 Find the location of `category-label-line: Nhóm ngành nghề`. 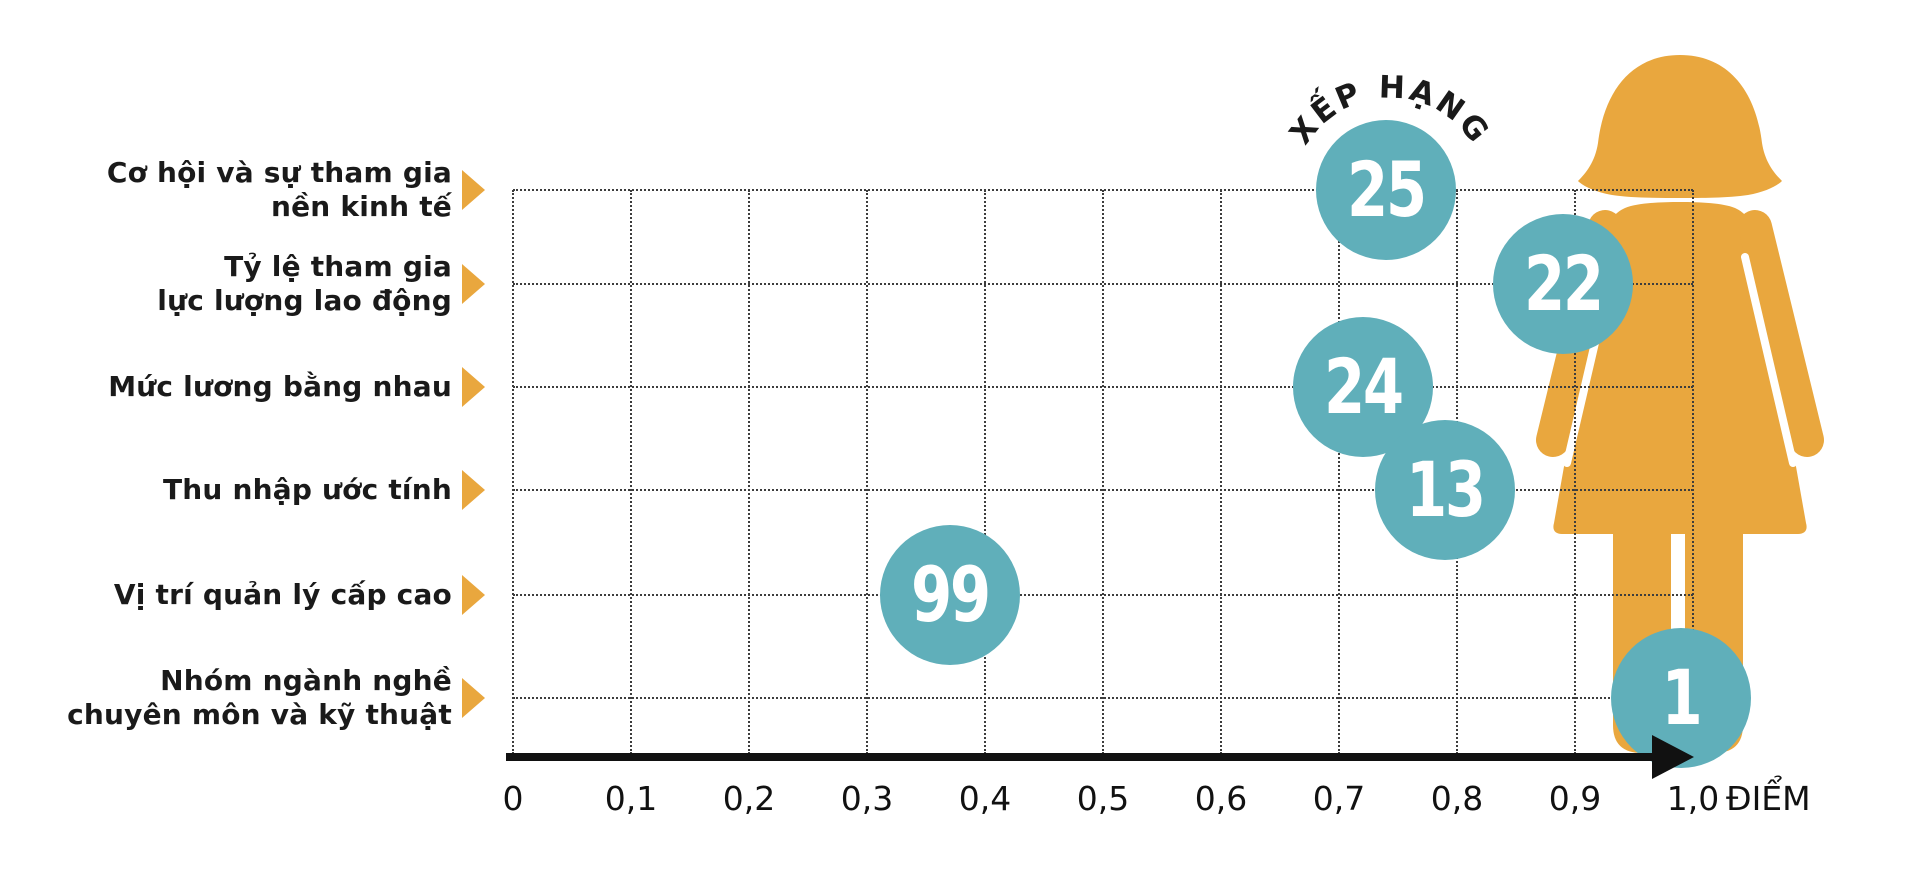

category-label-line: Nhóm ngành nghề is located at coordinates (306, 680).